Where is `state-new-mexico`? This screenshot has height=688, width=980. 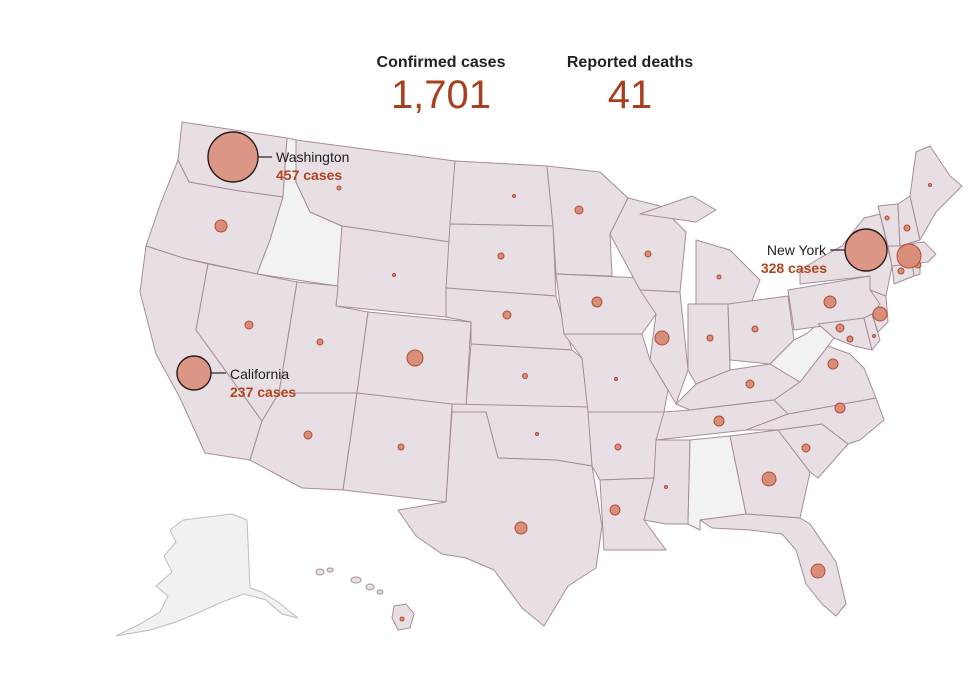
state-new-mexico is located at coordinates (397, 447).